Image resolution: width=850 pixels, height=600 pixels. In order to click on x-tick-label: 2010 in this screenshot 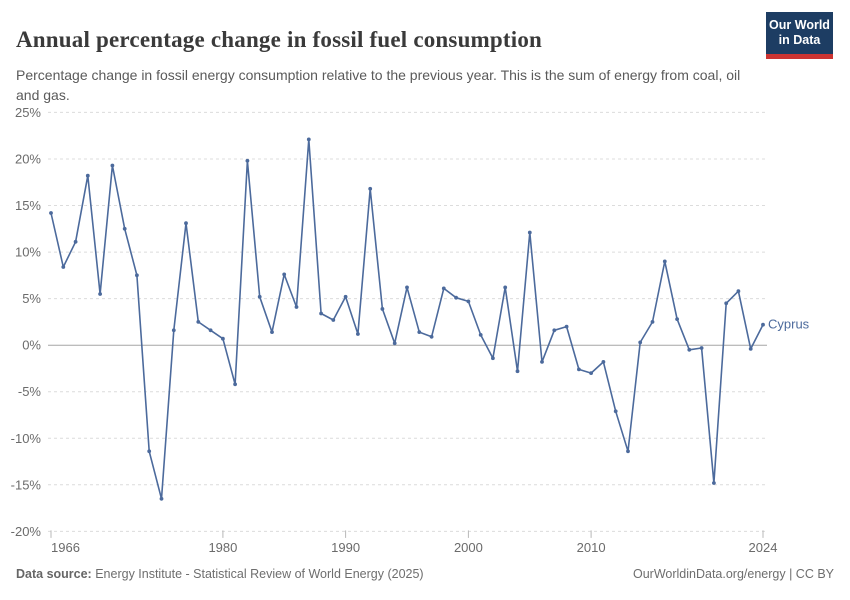, I will do `click(591, 547)`.